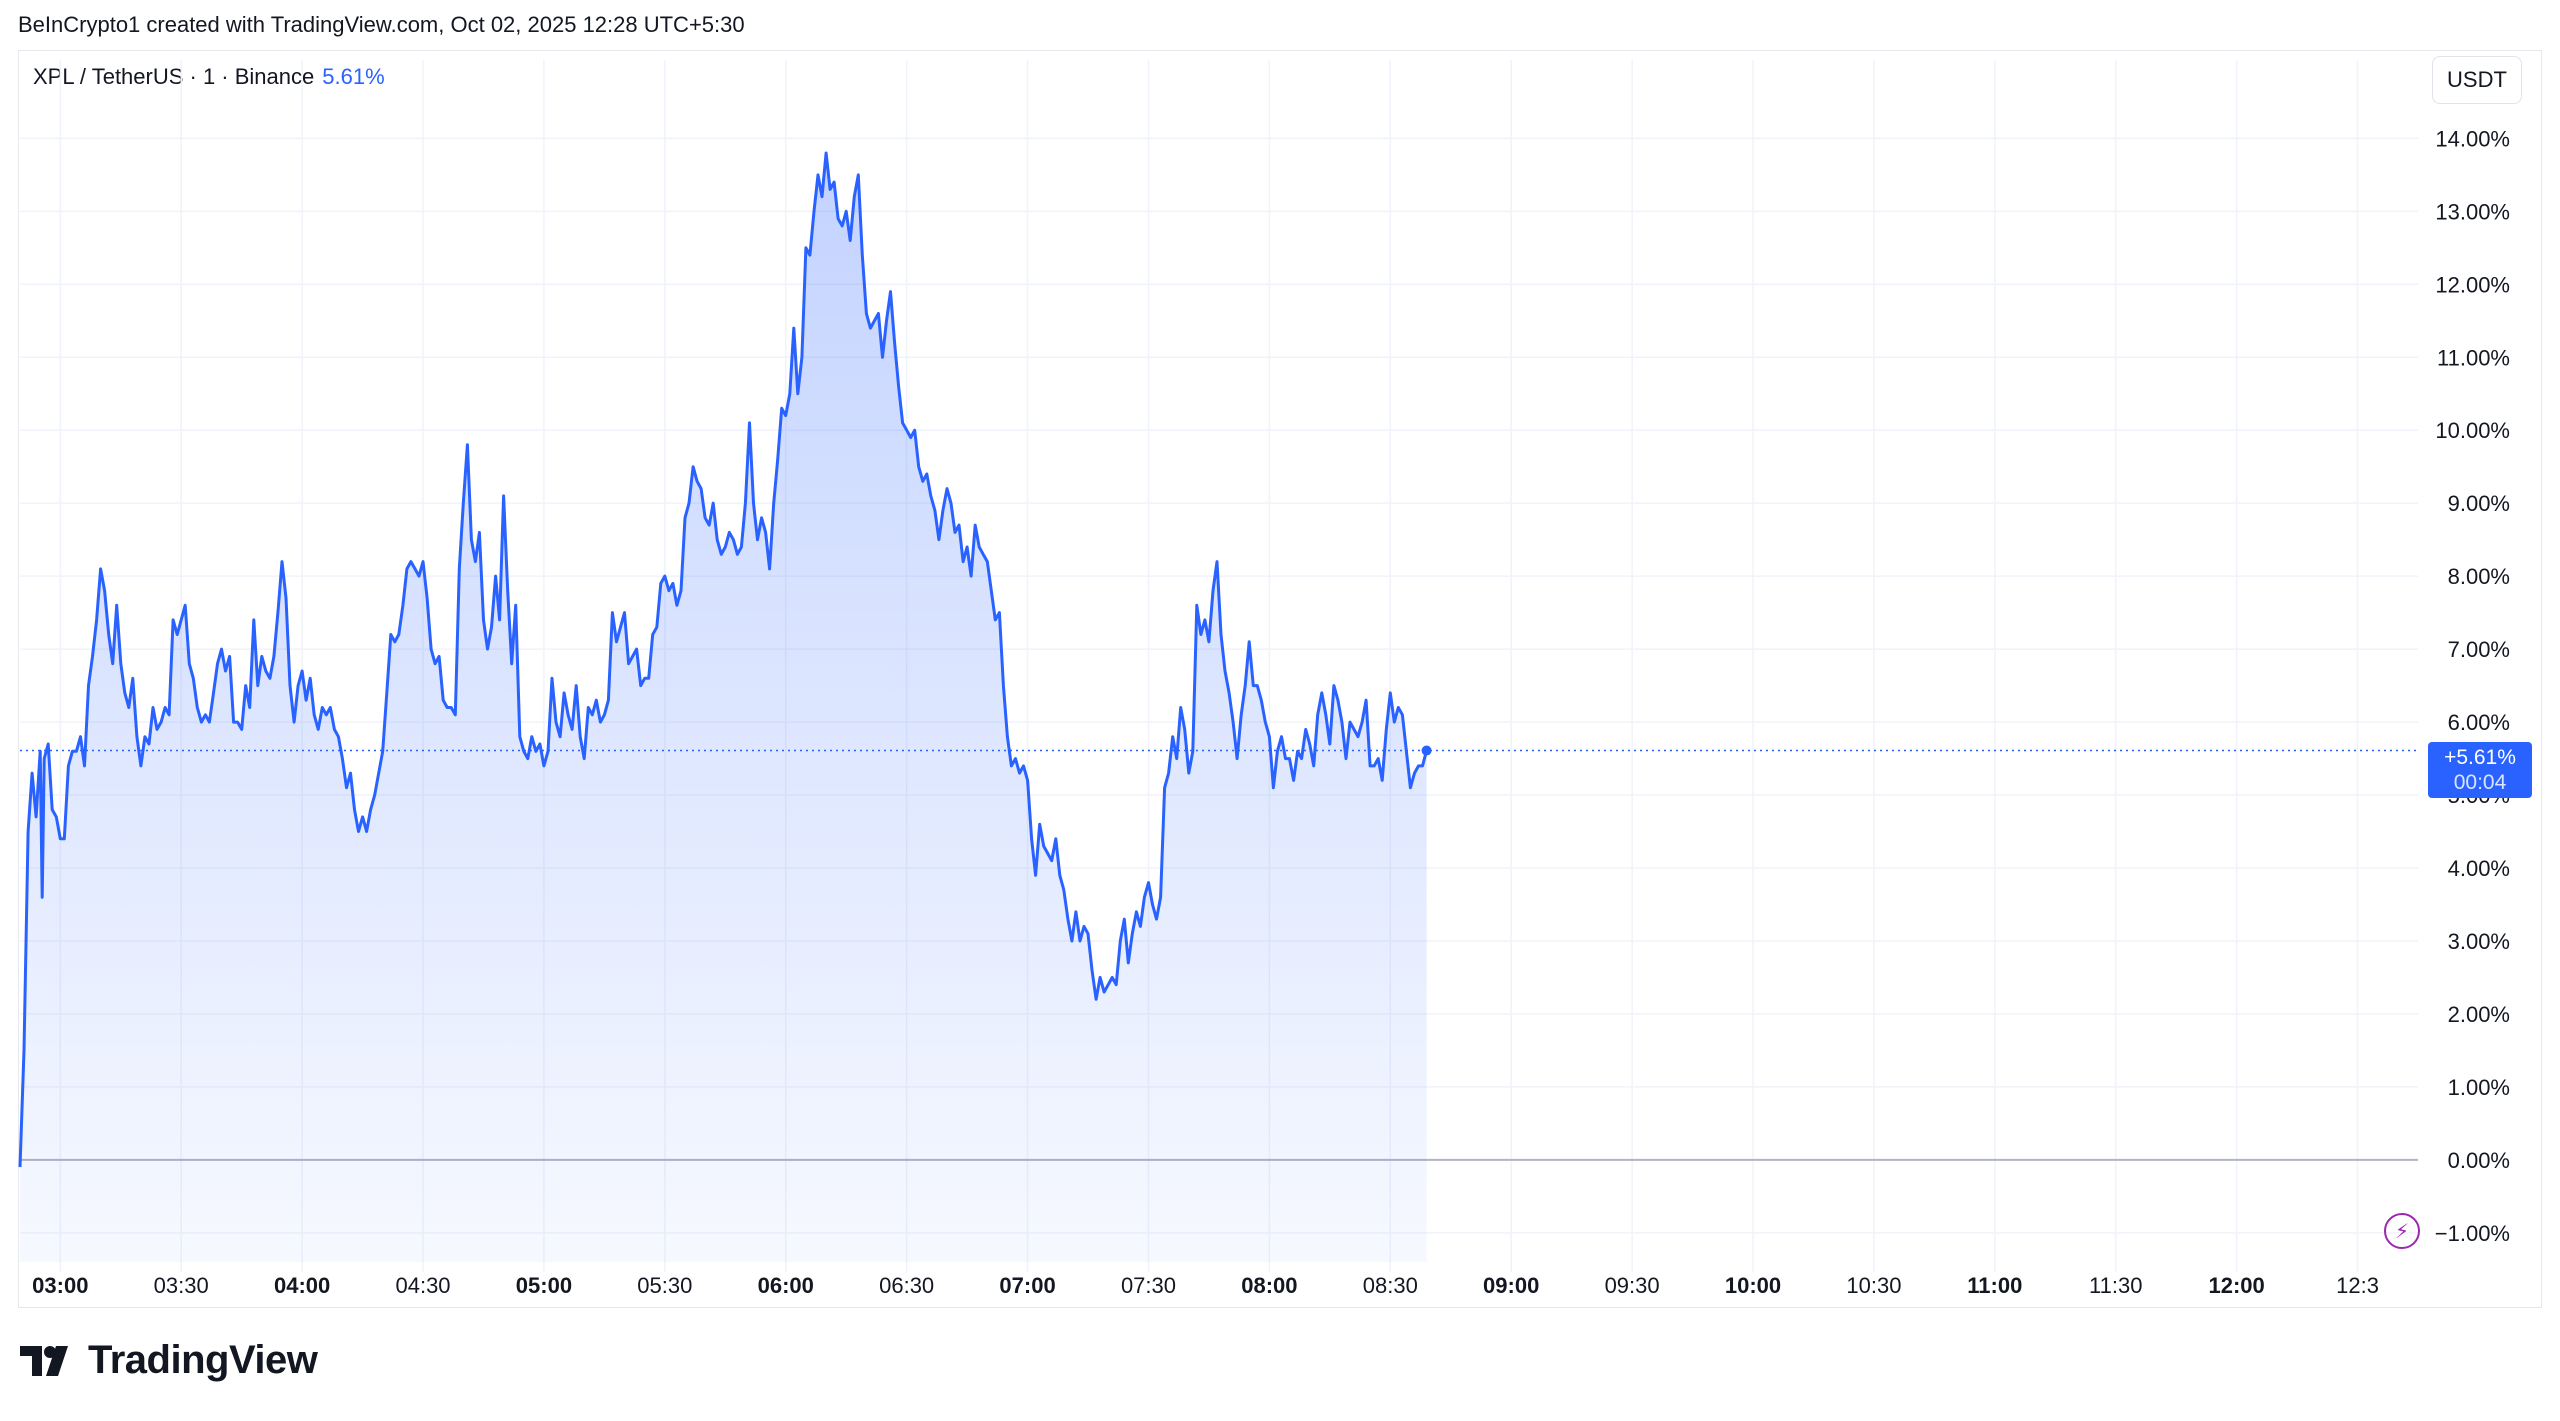 The height and width of the screenshot is (1421, 2560). What do you see at coordinates (2477, 80) in the screenshot?
I see `currency-button: USDT` at bounding box center [2477, 80].